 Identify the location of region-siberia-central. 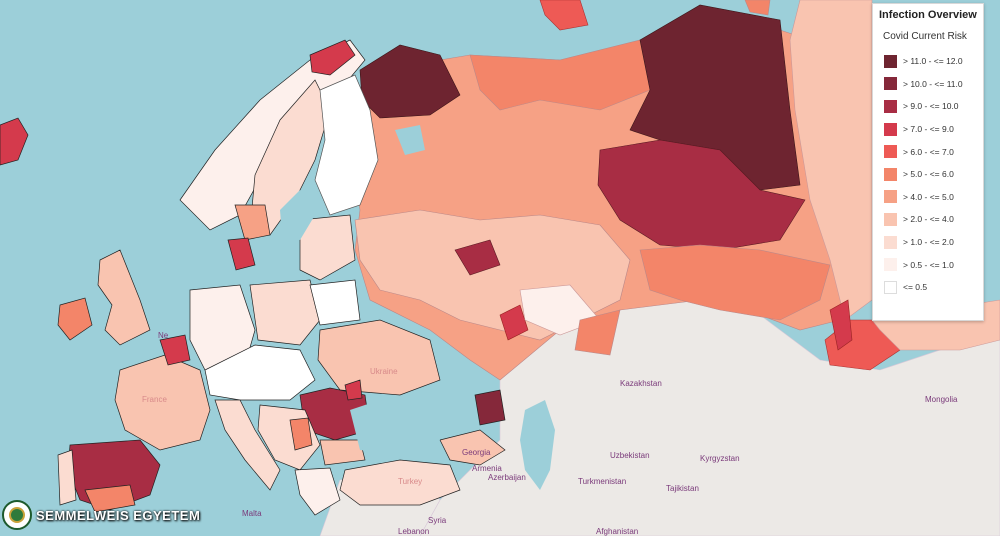
(701, 195).